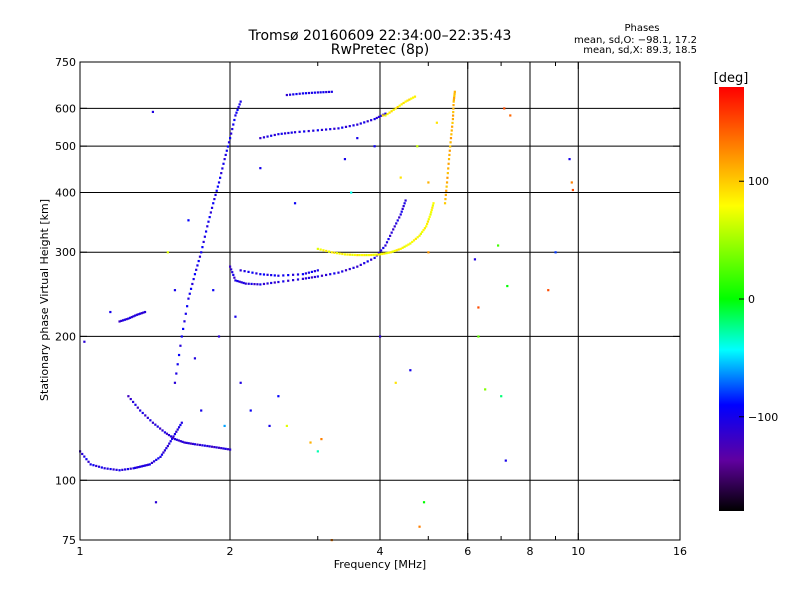  I want to click on chart-title: Tromsø 20160609 22:34:00–22:35:43, so click(380, 36).